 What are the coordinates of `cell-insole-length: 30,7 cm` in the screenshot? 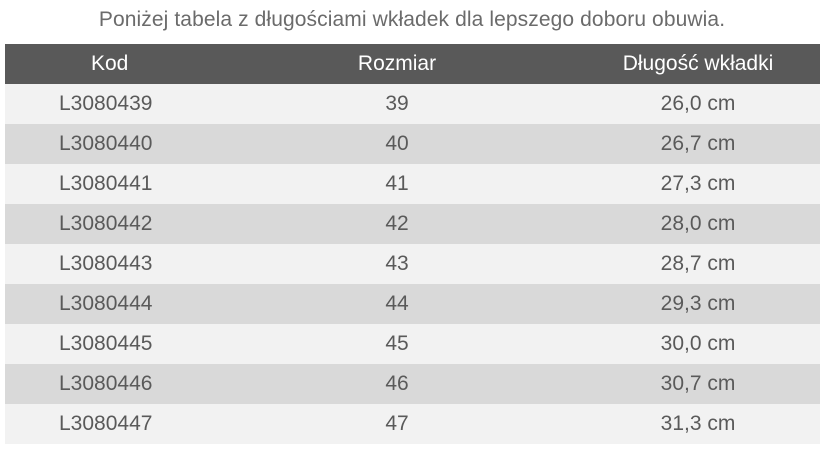 It's located at (698, 383).